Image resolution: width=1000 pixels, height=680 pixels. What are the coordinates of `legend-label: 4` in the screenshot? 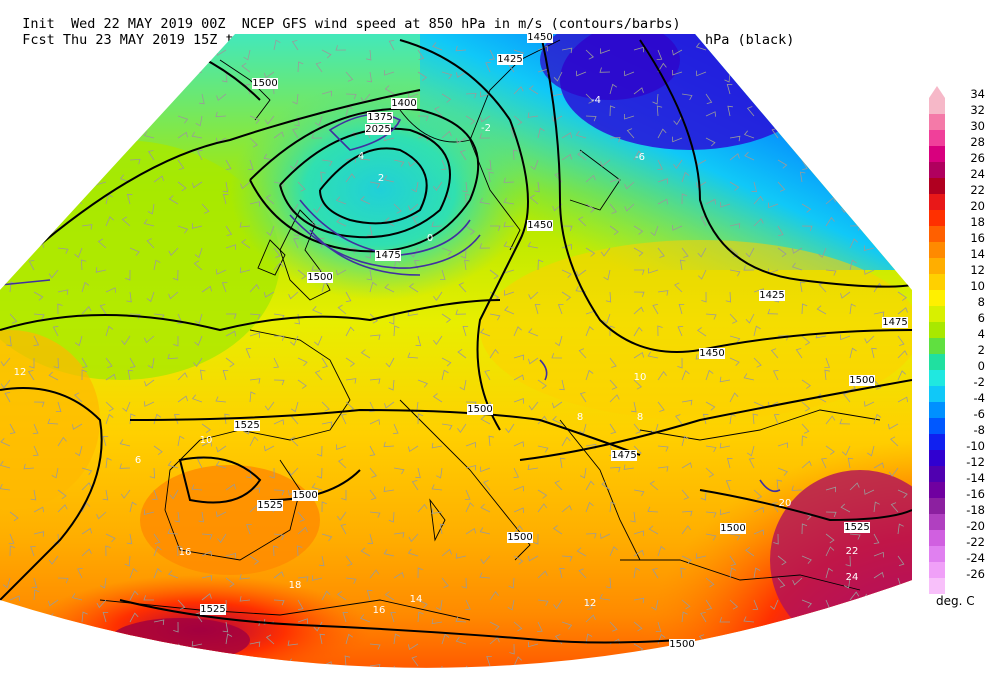 It's located at (981, 334).